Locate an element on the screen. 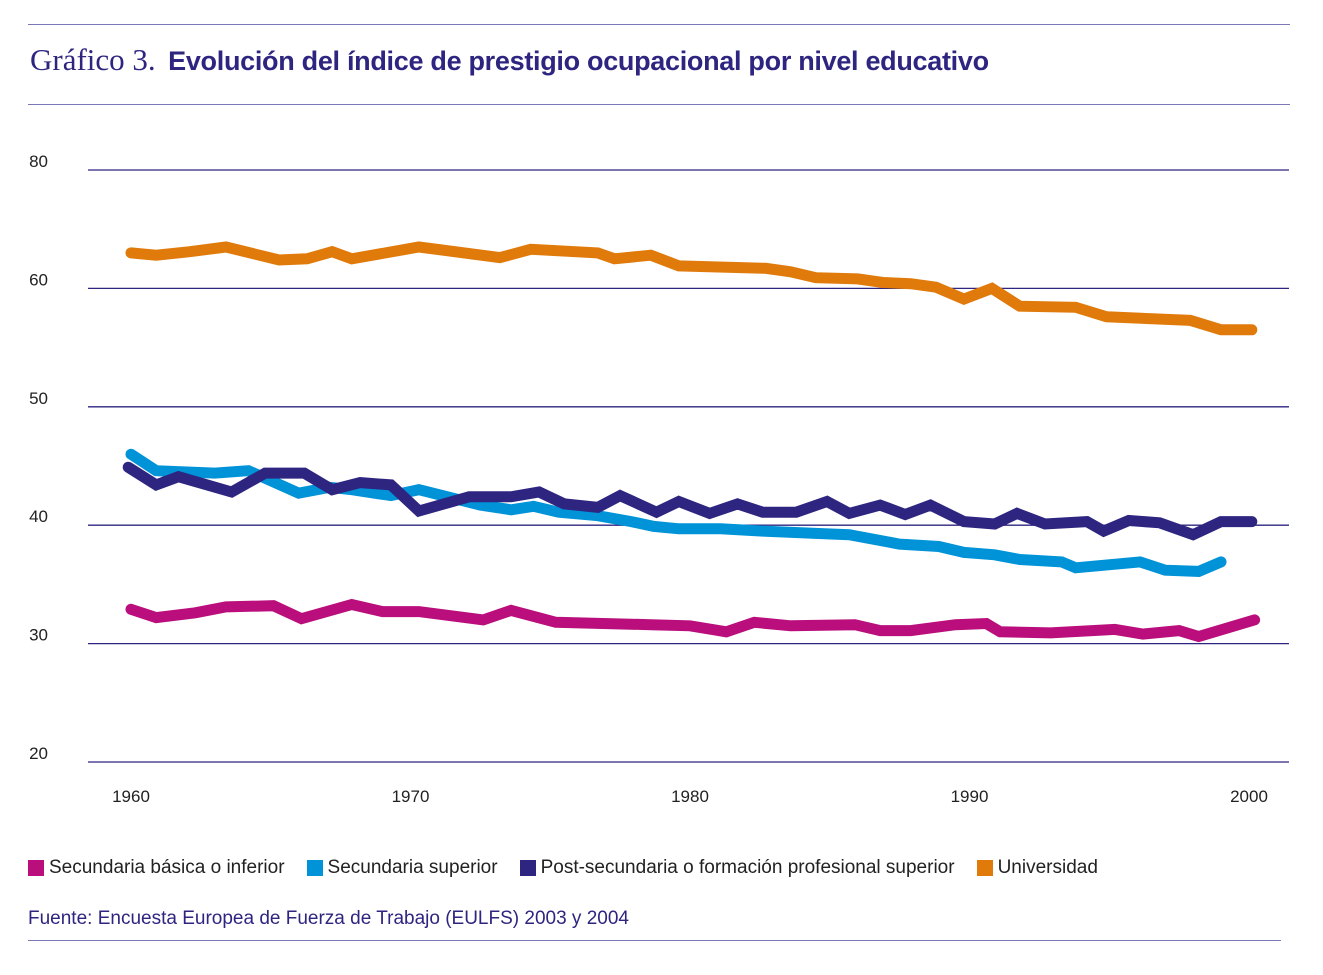 The height and width of the screenshot is (975, 1323). legend-item-secundaria-superior: Secundaria superior is located at coordinates (402, 868).